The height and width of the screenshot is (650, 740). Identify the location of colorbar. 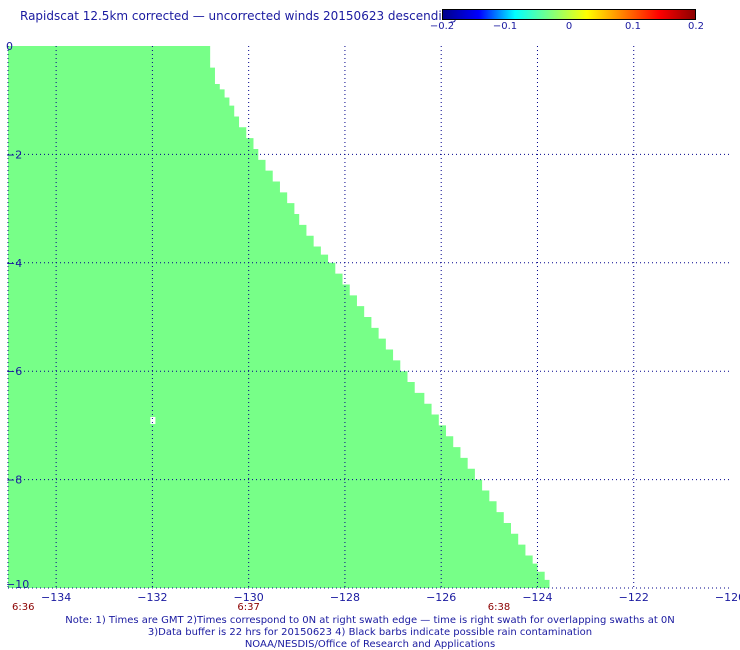
(569, 14).